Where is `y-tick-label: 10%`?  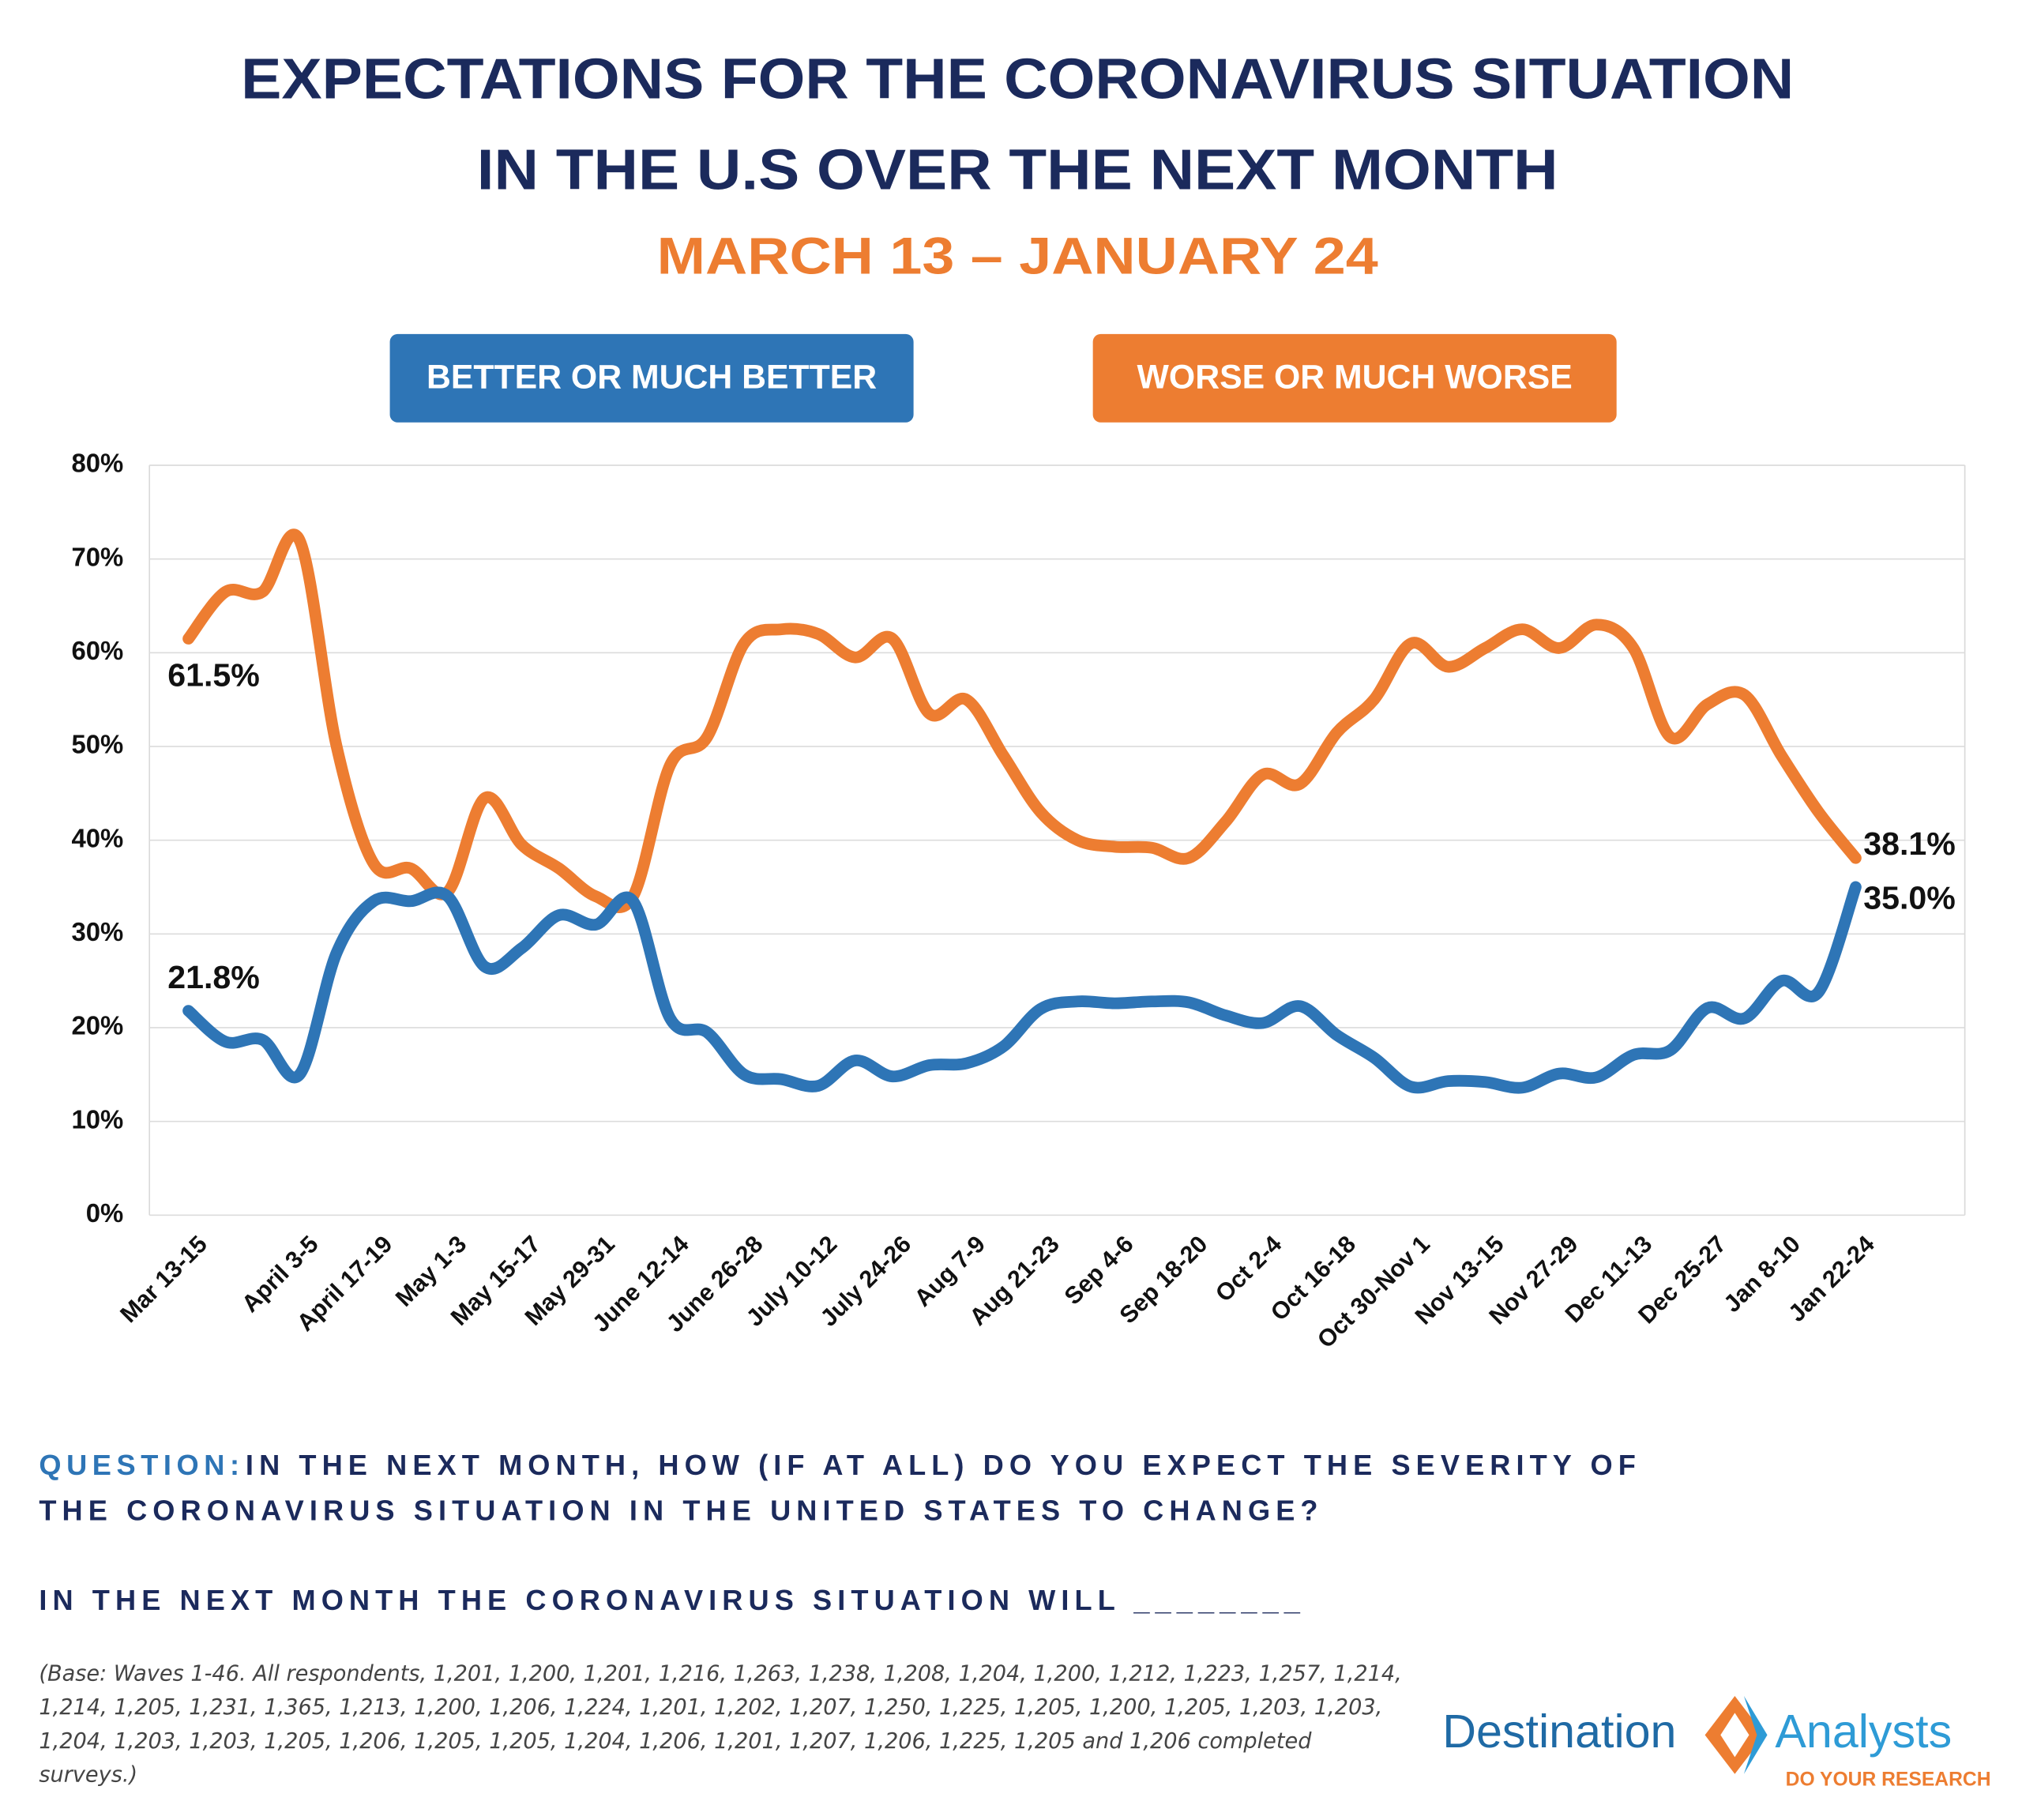 y-tick-label: 10% is located at coordinates (97, 1119).